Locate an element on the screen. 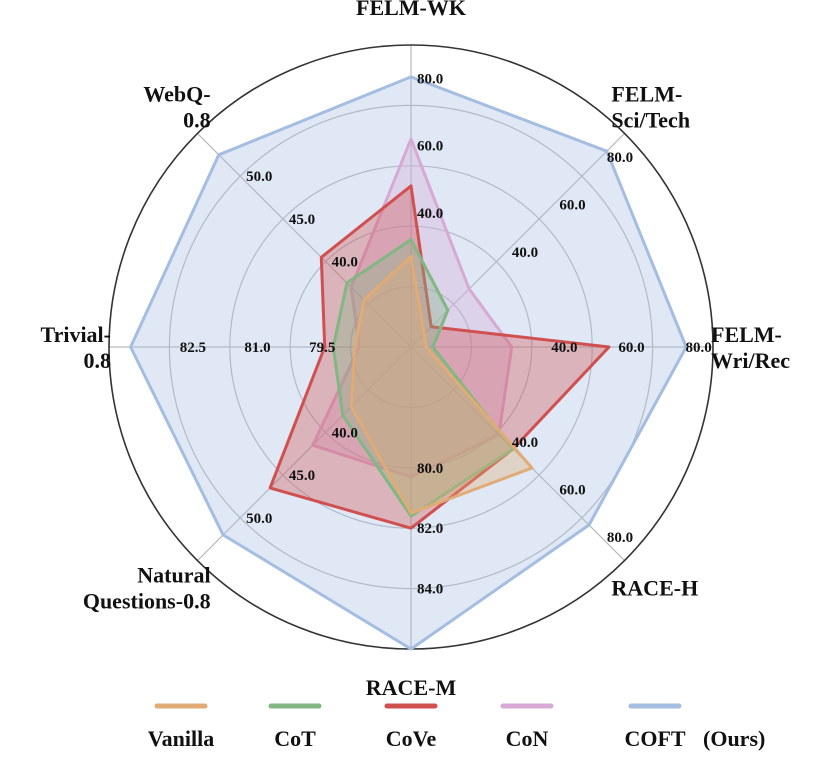  axis-label: FELM-Sci/Tech is located at coordinates (650, 107).